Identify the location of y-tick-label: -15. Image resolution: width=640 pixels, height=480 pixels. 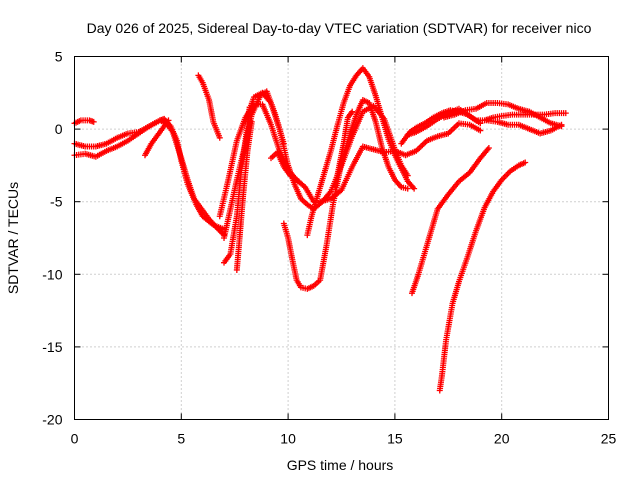
(52, 347).